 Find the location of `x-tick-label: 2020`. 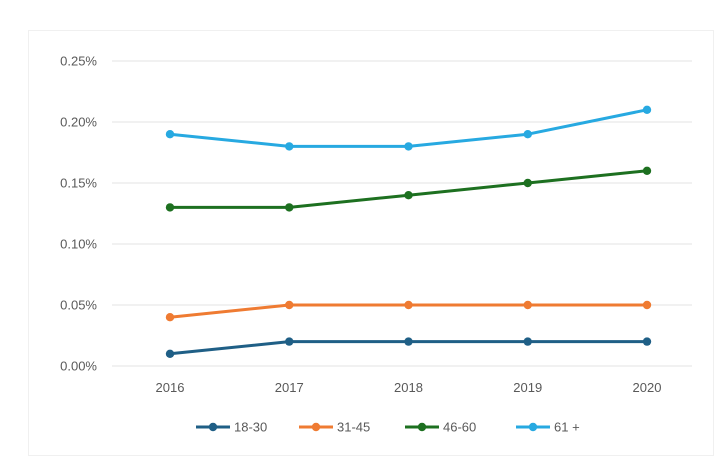

x-tick-label: 2020 is located at coordinates (647, 387).